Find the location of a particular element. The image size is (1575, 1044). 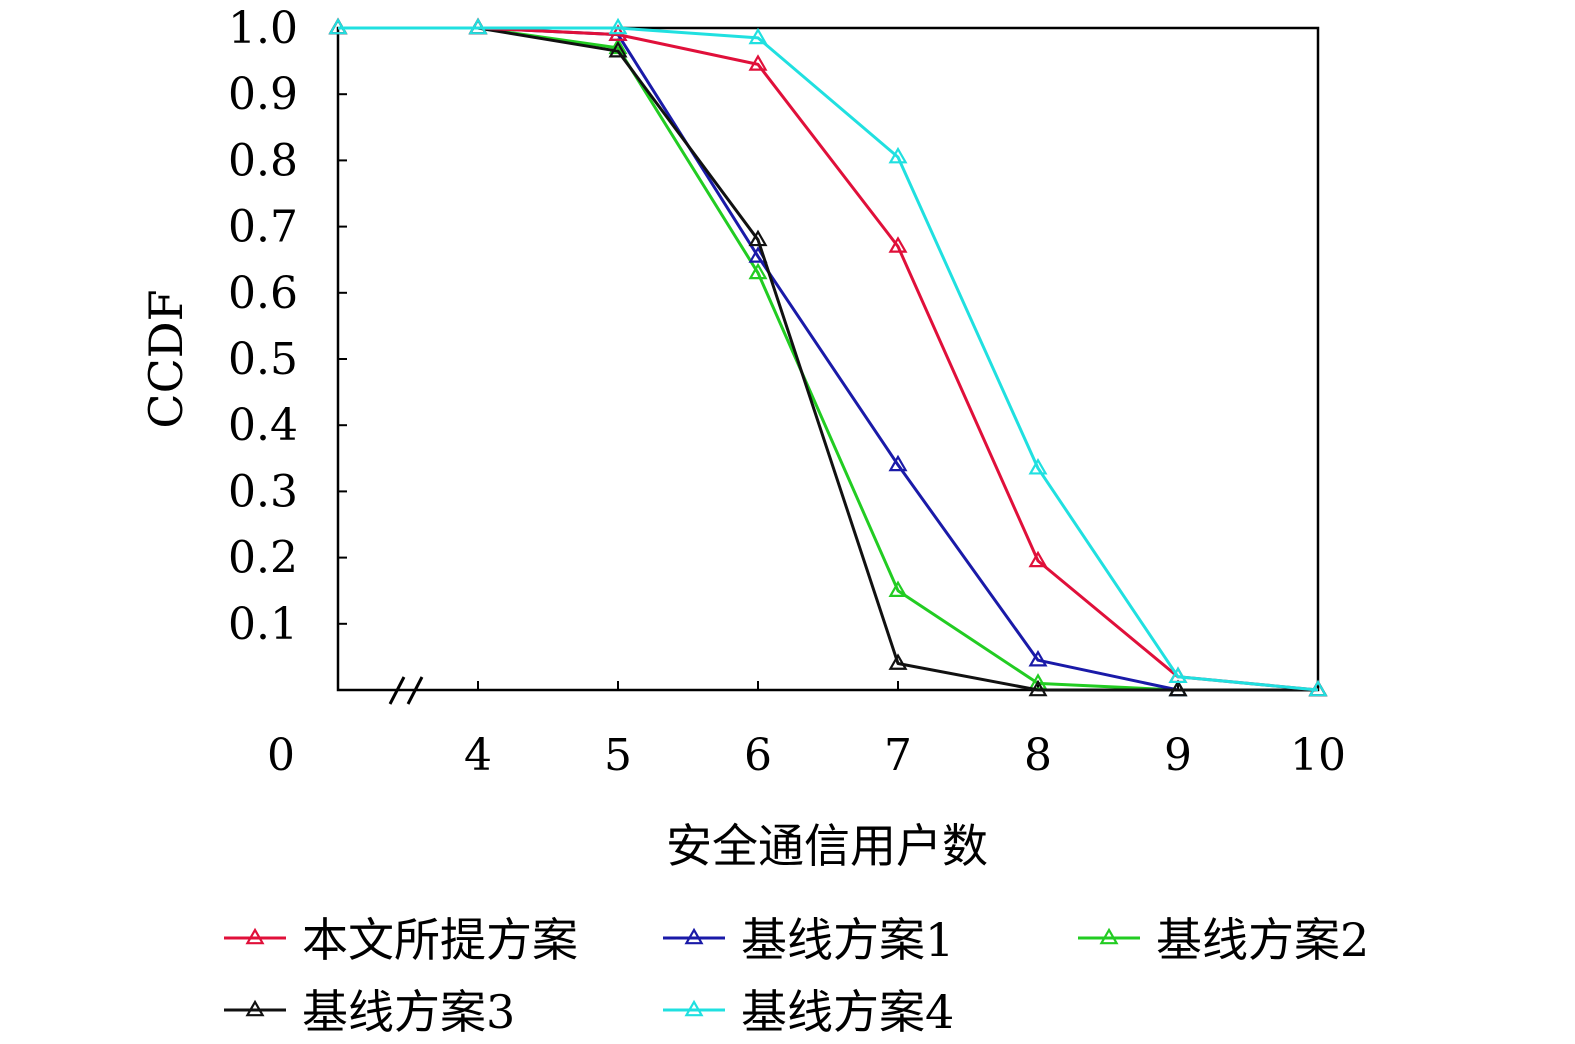

x-tick-label: 8 is located at coordinates (1038, 755).